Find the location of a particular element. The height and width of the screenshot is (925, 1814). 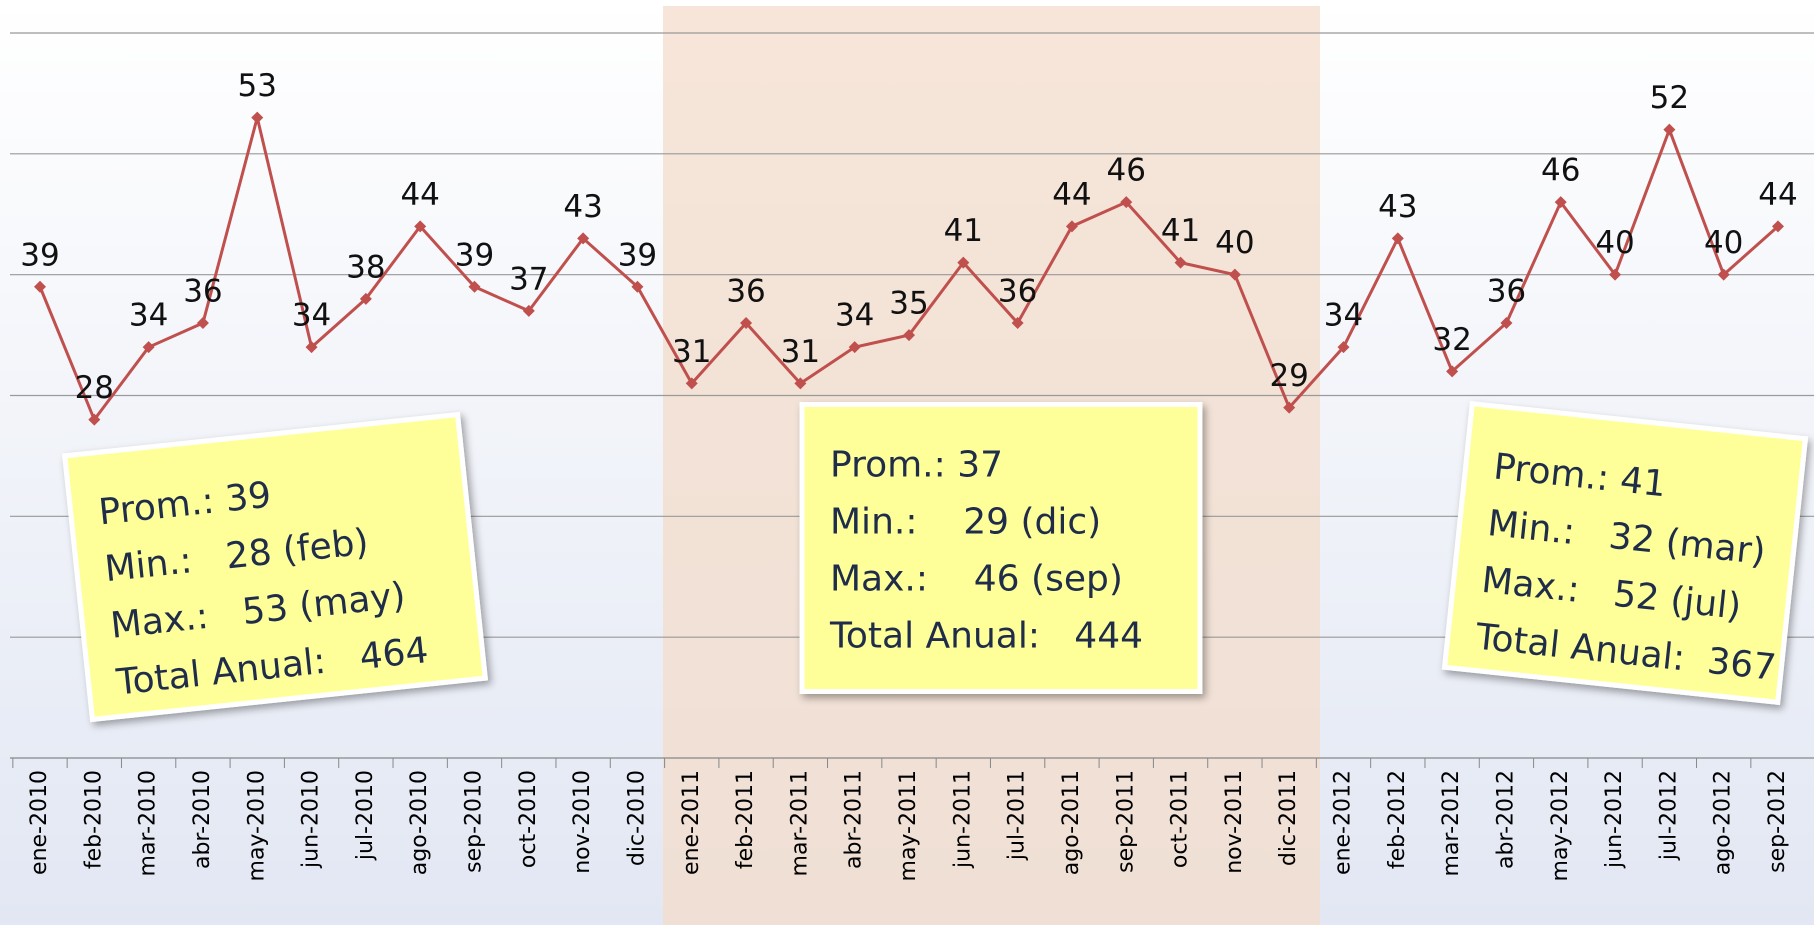

x-tick-label: nov-2011 is located at coordinates (1234, 822).